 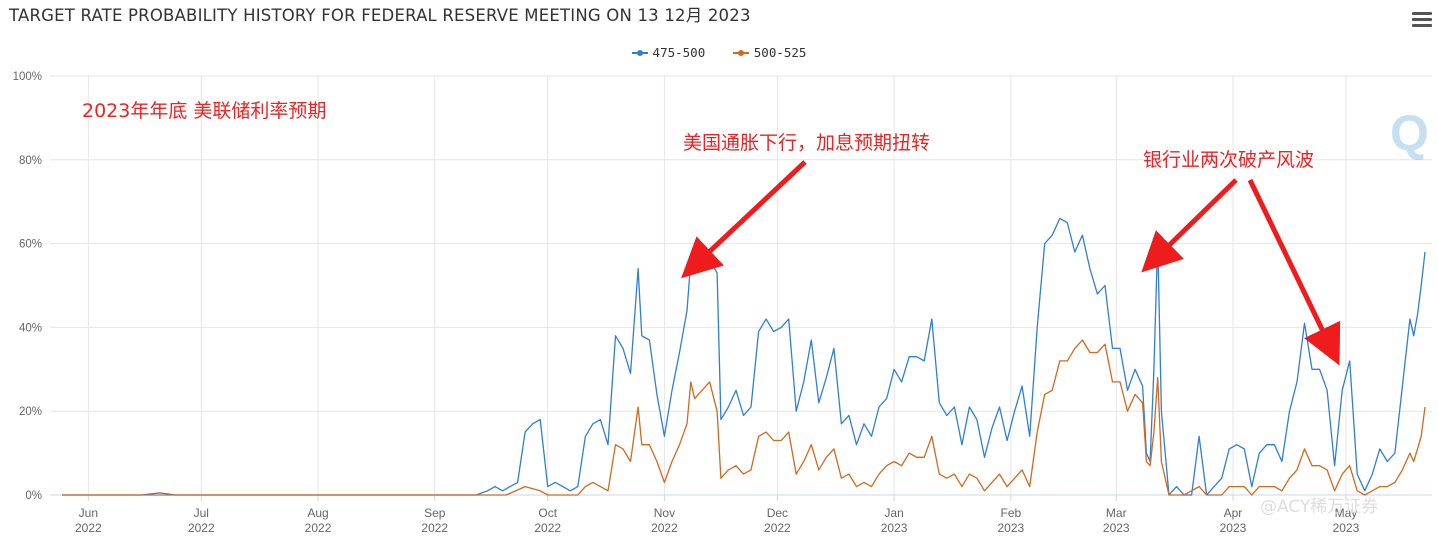 What do you see at coordinates (777, 513) in the screenshot?
I see `x-tick-month: Dec` at bounding box center [777, 513].